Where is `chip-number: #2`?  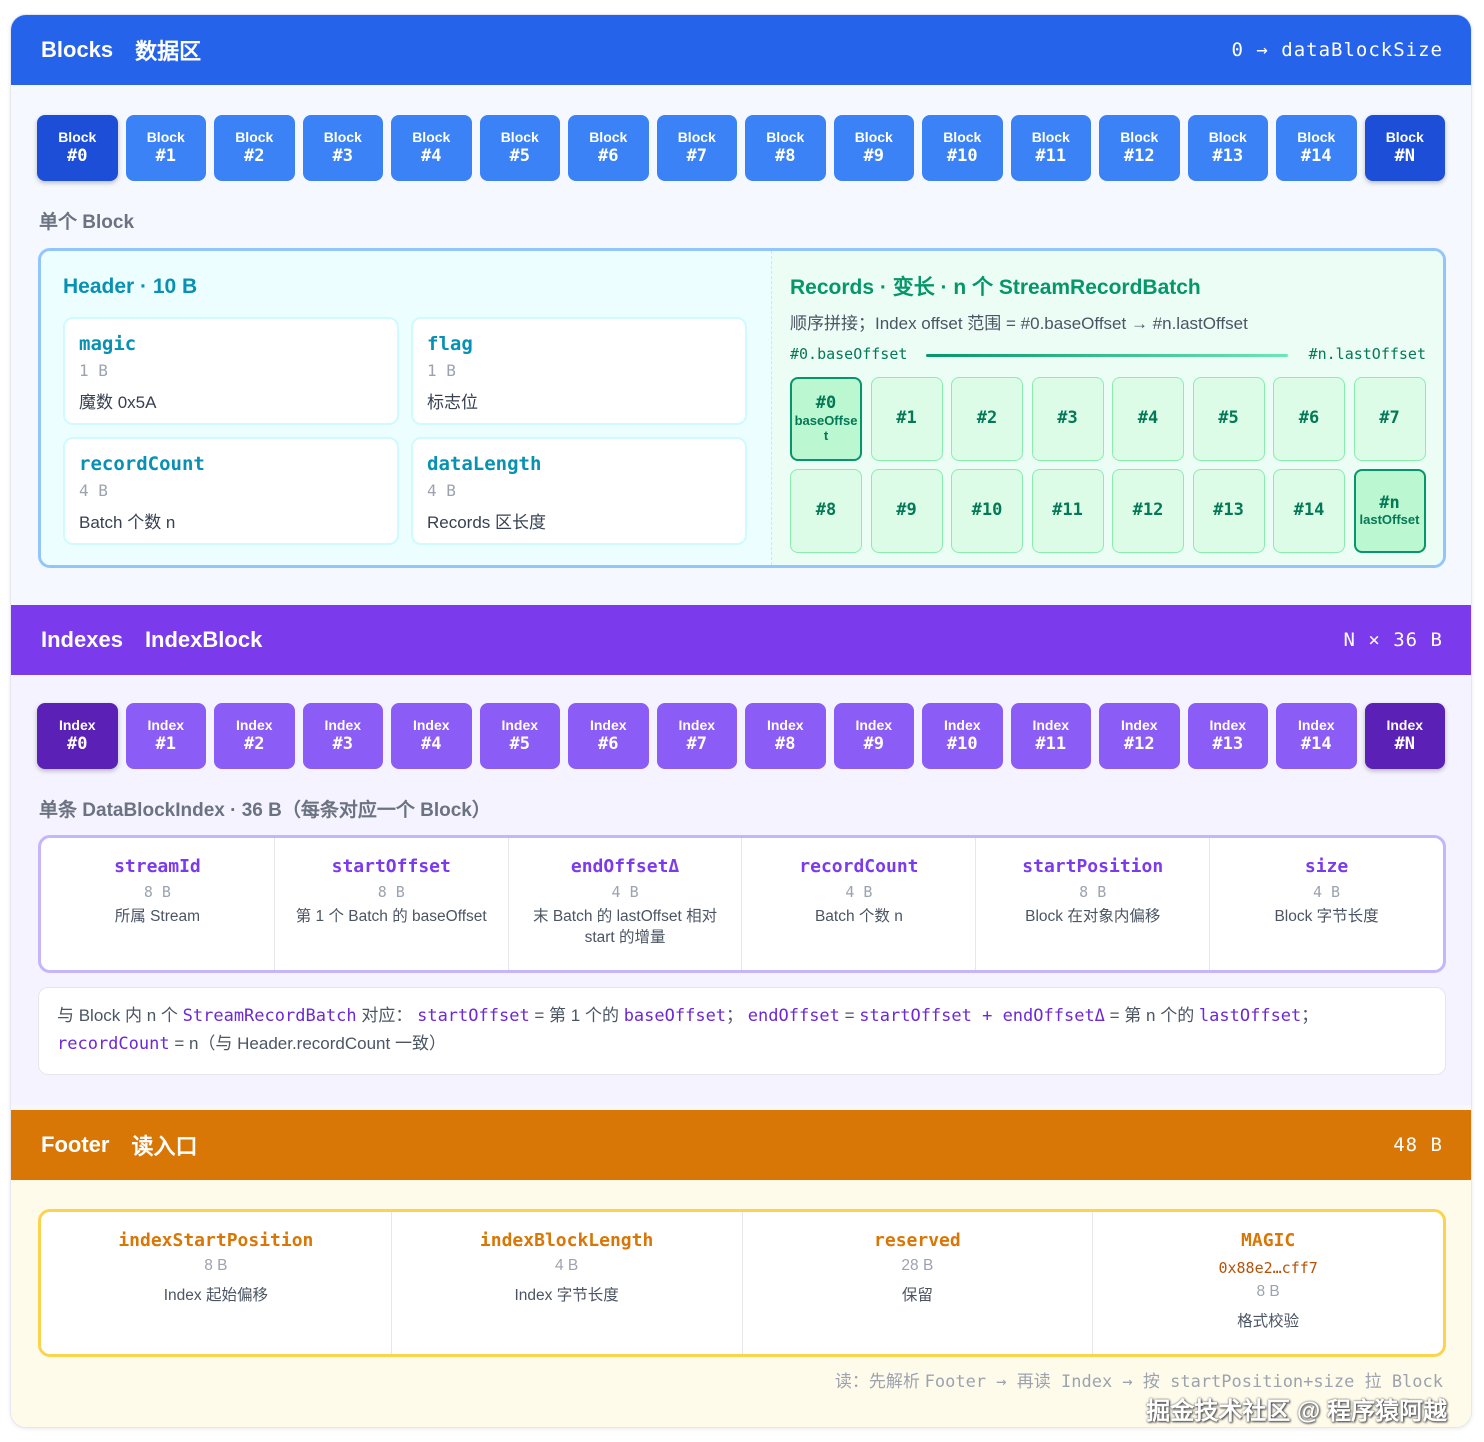
chip-number: #2 is located at coordinates (254, 744).